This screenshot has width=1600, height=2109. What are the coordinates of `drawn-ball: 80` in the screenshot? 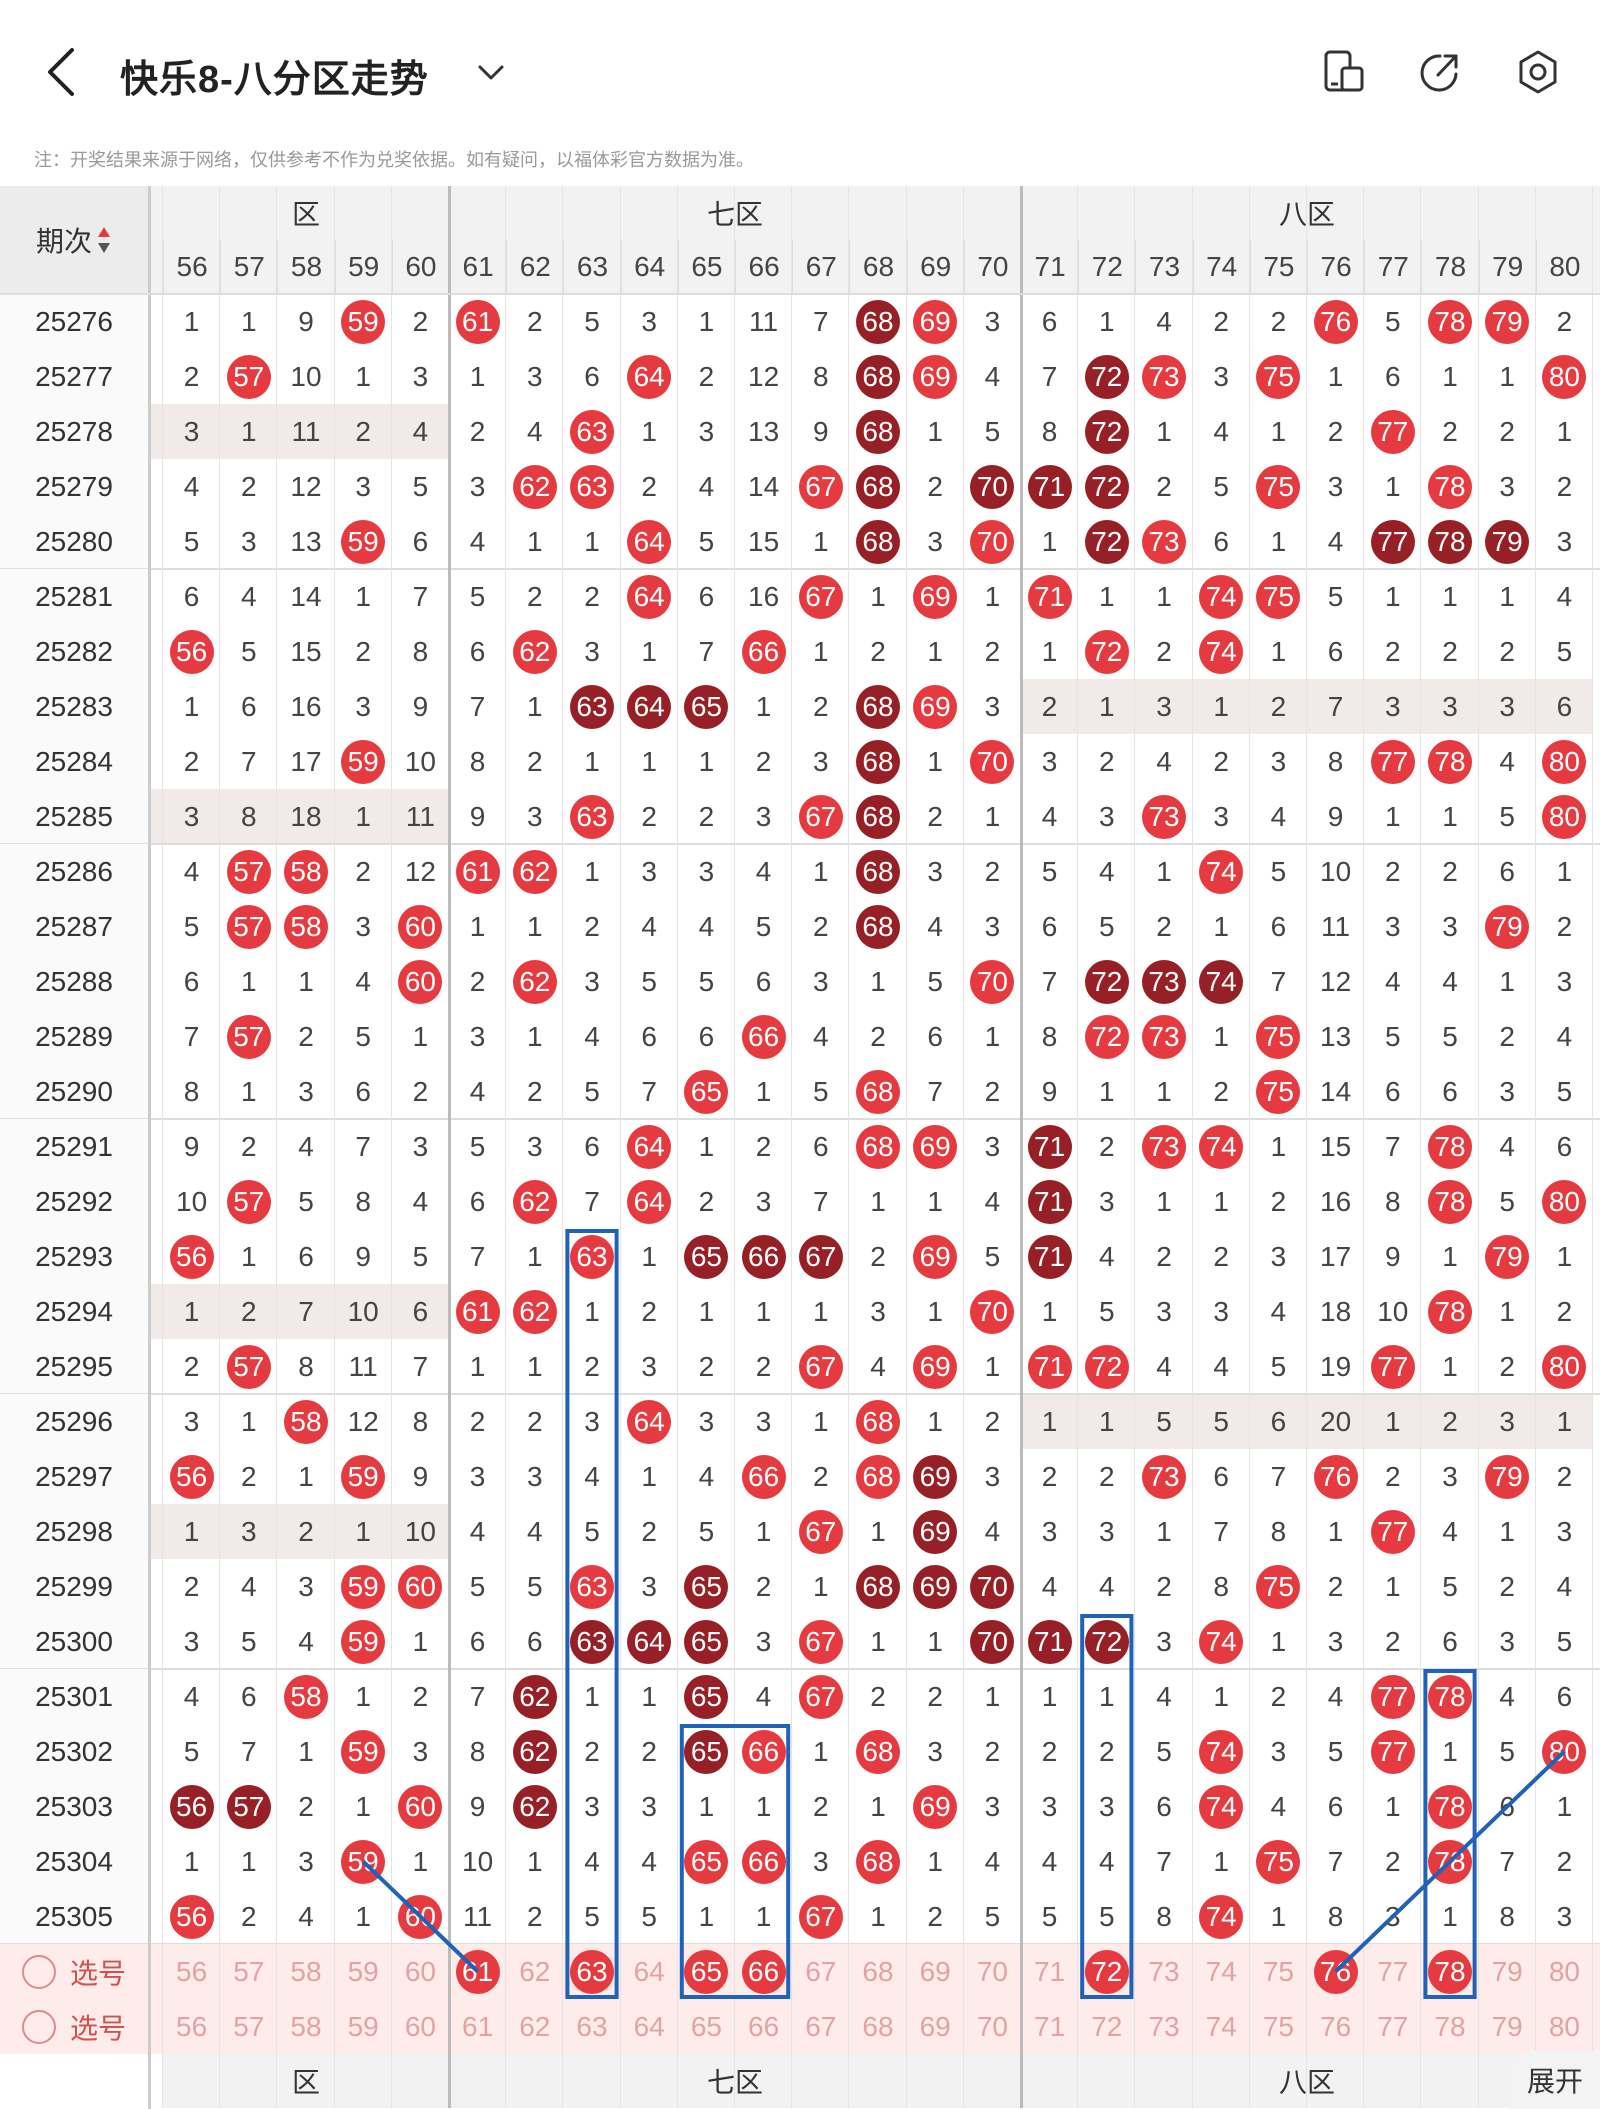 It's located at (1564, 1366).